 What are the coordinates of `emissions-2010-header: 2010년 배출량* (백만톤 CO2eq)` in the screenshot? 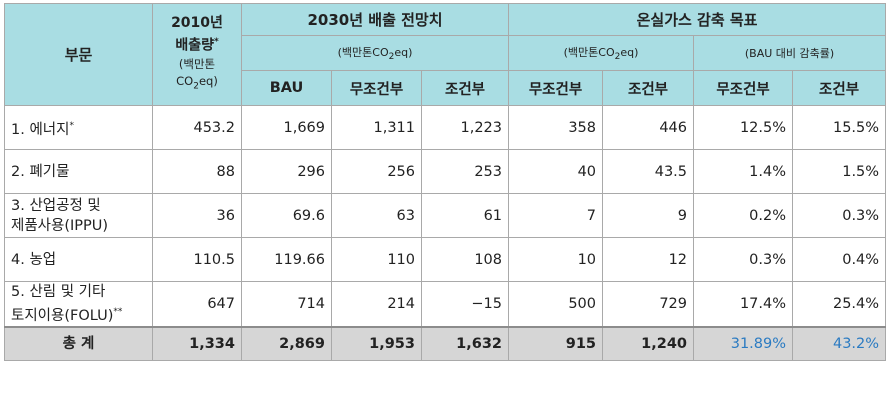 It's located at (197, 54).